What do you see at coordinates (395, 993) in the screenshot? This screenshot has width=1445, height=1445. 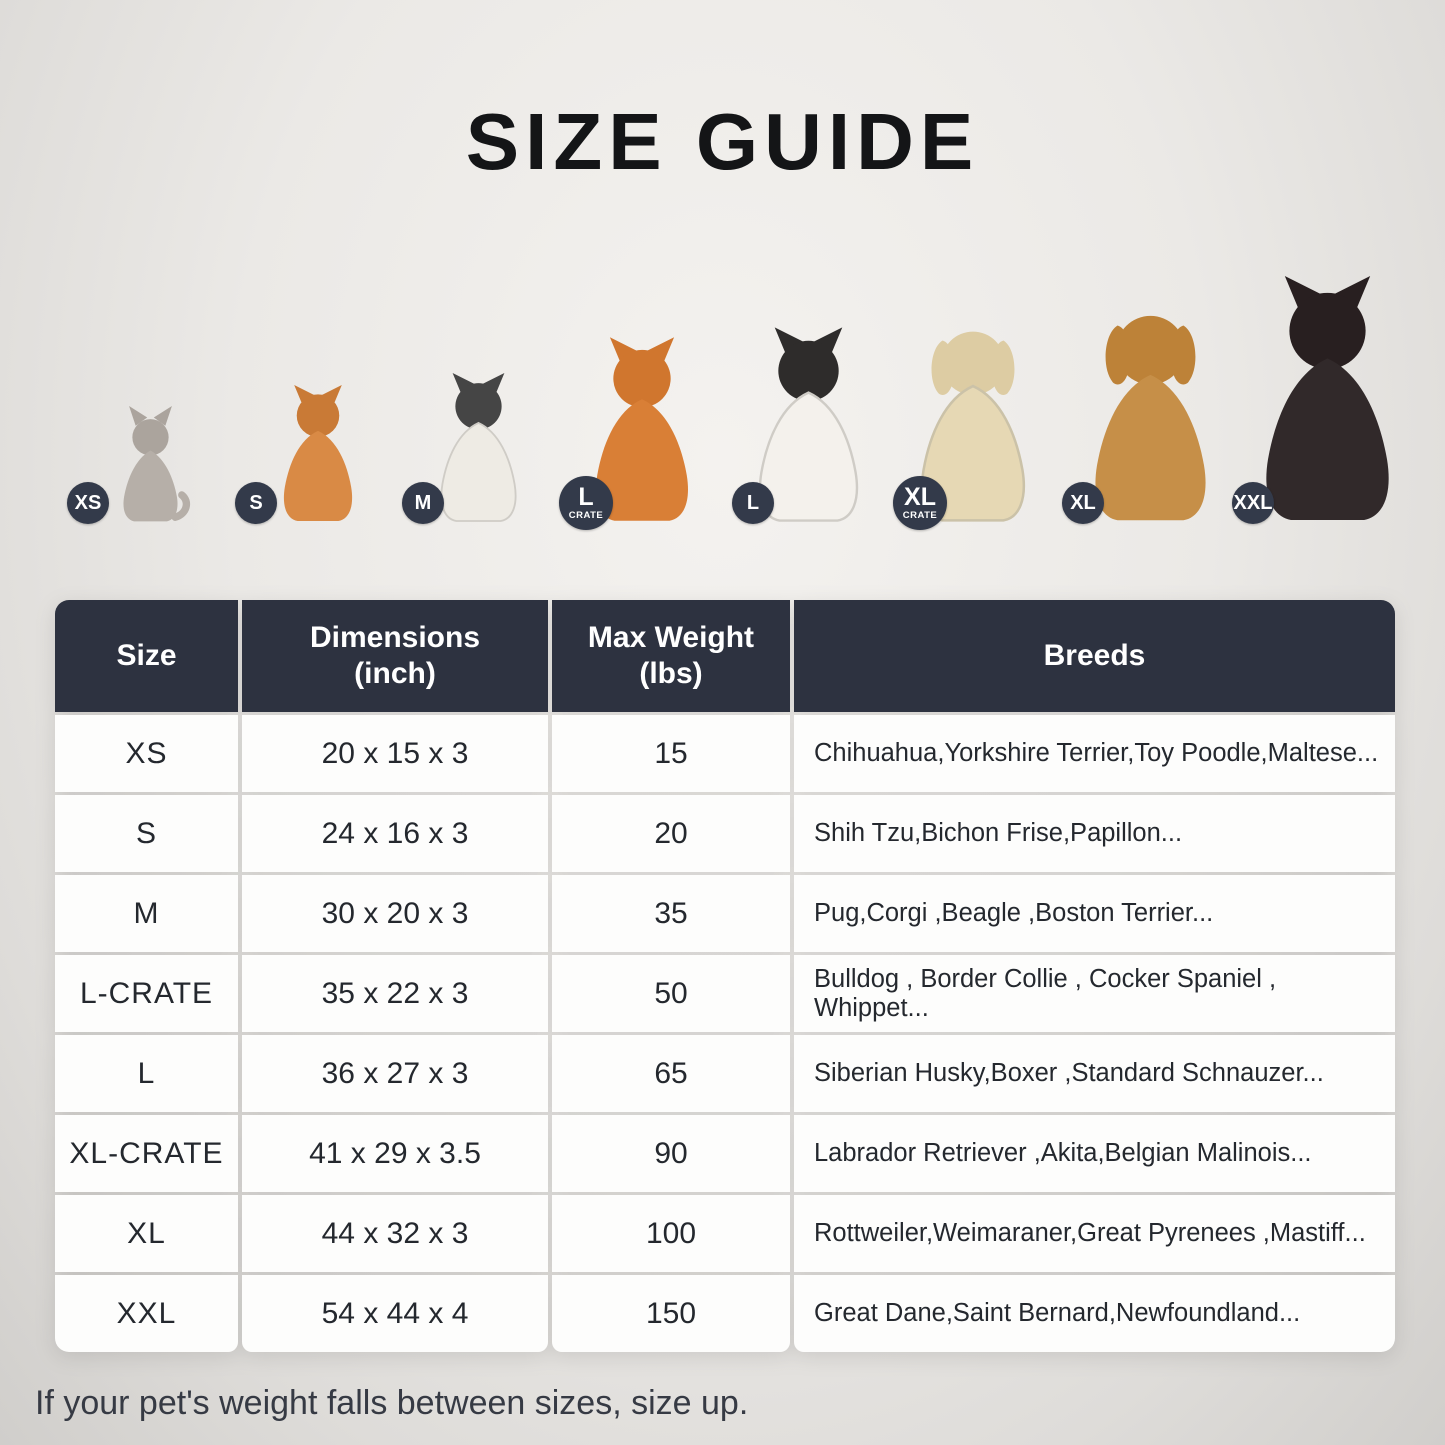 I see `cell-dimensions: 35 x 22 x 3` at bounding box center [395, 993].